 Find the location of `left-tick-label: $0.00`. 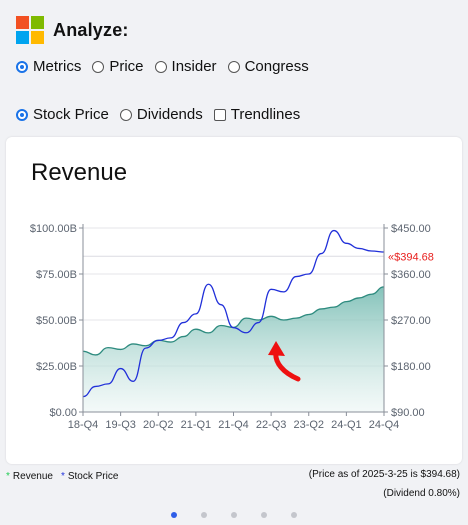

left-tick-label: $0.00 is located at coordinates (63, 413).